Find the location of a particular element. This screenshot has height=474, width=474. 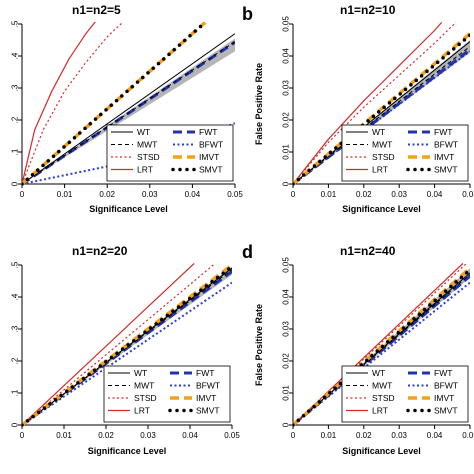

y-tick-label: .2 is located at coordinates (15, 119).